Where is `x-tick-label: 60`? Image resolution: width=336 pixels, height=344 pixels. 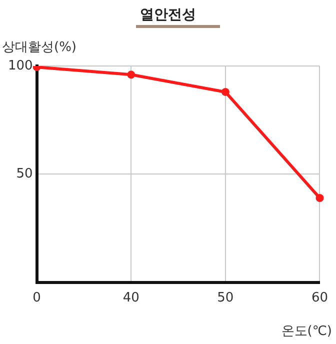 x-tick-label: 60 is located at coordinates (319, 298).